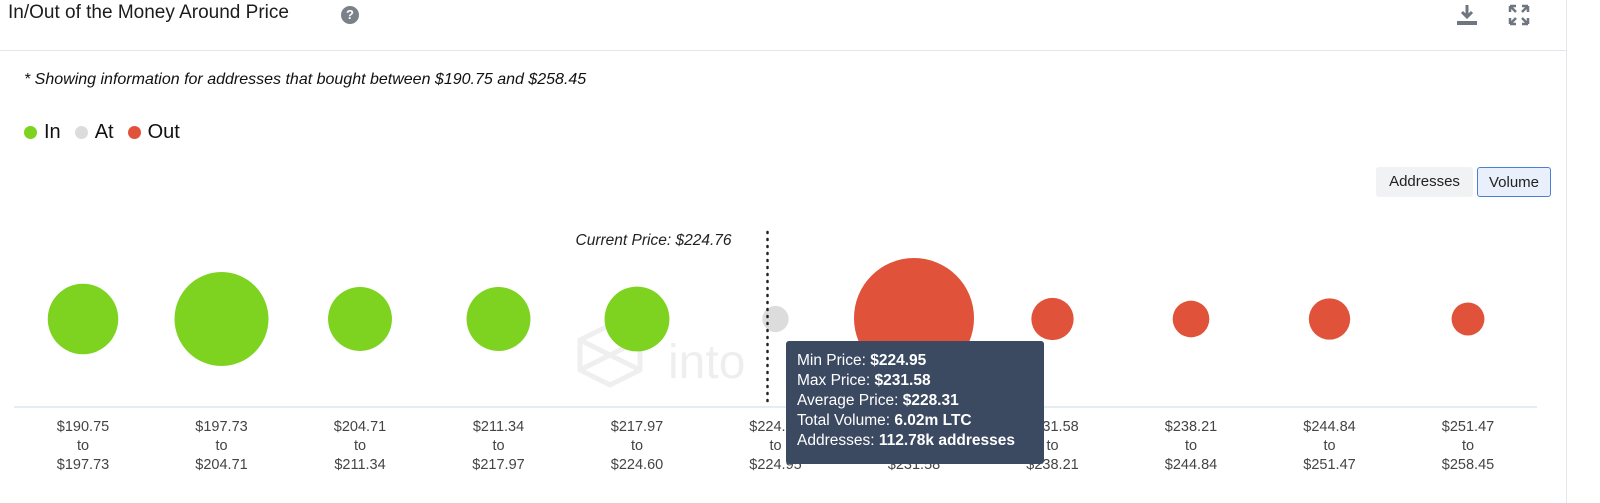 This screenshot has width=1600, height=503. What do you see at coordinates (1191, 427) in the screenshot?
I see `tick-label-from: $238.21` at bounding box center [1191, 427].